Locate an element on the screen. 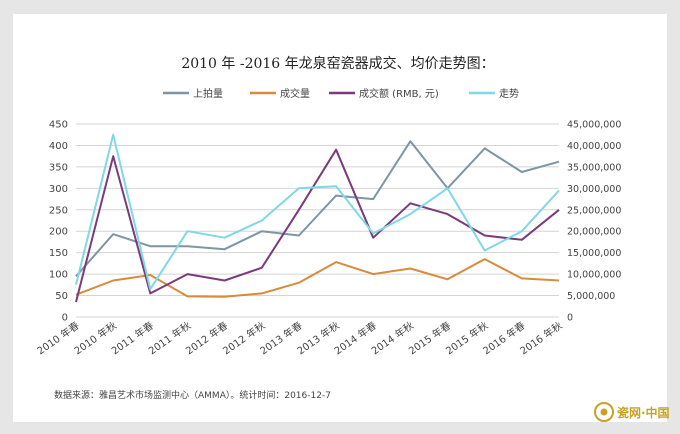  right-tick-label: 30,000,000 is located at coordinates (594, 189).